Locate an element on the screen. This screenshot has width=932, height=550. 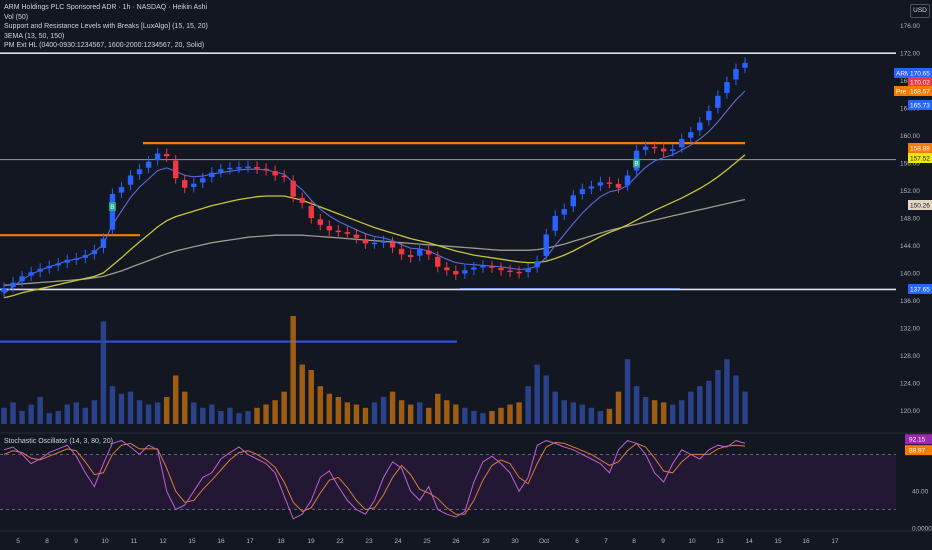
time-tick-label: 26 is located at coordinates (456, 541).